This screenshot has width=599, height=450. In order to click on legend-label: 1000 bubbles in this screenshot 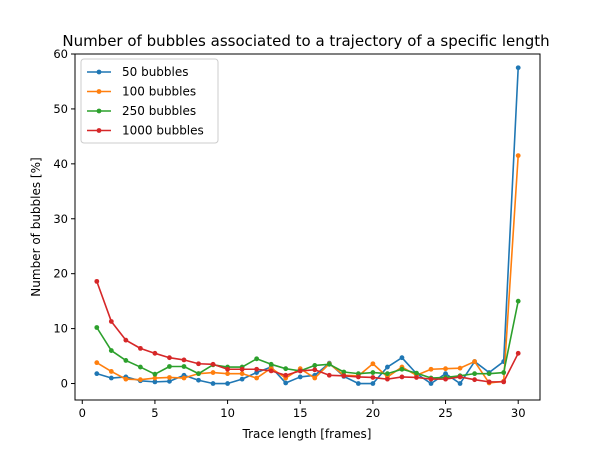, I will do `click(163, 131)`.